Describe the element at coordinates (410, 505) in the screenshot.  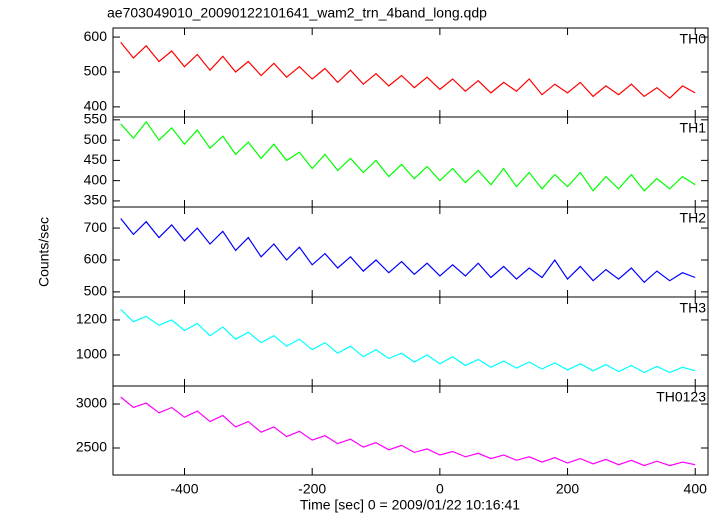
I see `x-axis-label: Time [sec] 0 = 2009/01/22 10:16:41` at that location.